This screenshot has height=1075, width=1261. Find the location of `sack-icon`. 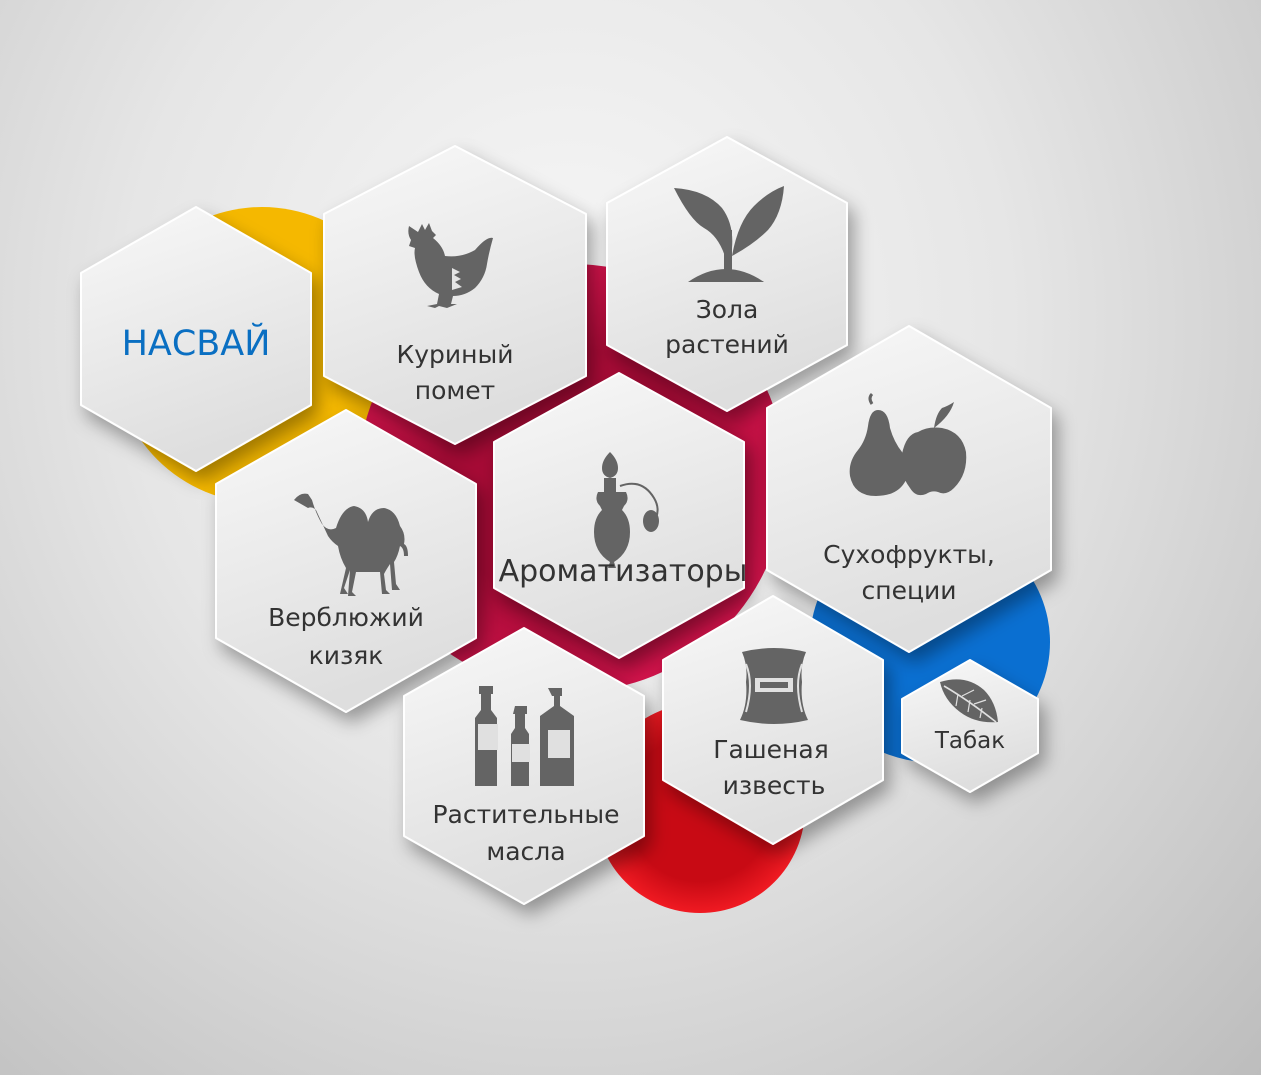

sack-icon is located at coordinates (774, 686).